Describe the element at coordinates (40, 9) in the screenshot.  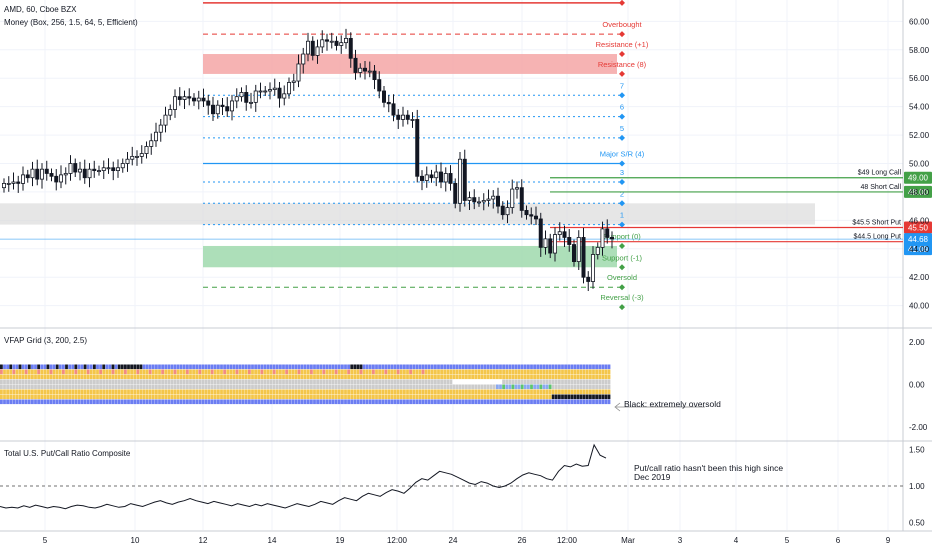
I see `symbol-info: AMD, 60, Cboe BZX` at that location.